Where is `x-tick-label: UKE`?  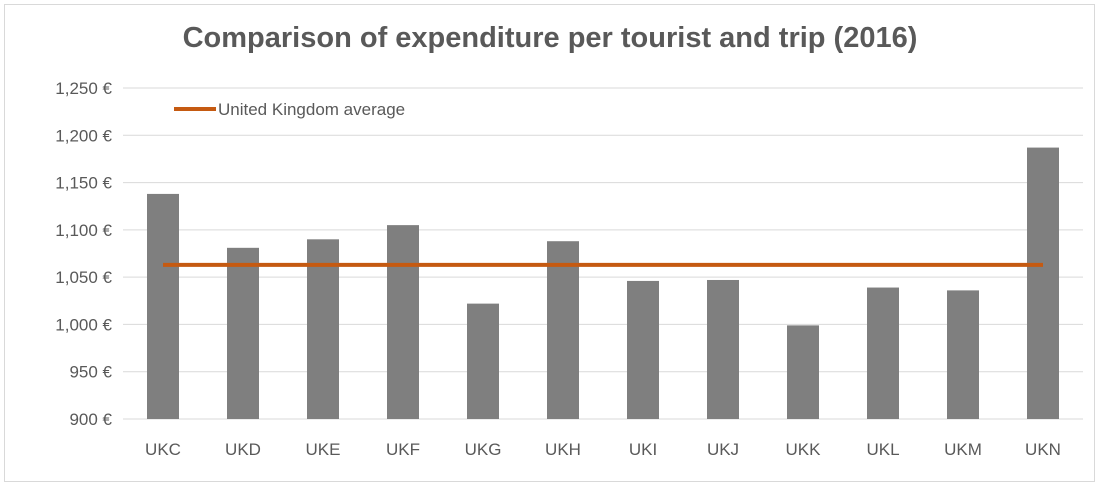 x-tick-label: UKE is located at coordinates (323, 449).